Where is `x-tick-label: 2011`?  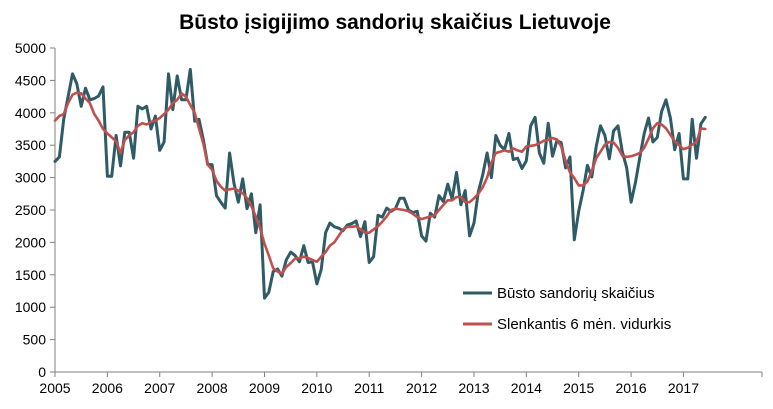 x-tick-label: 2011 is located at coordinates (369, 388).